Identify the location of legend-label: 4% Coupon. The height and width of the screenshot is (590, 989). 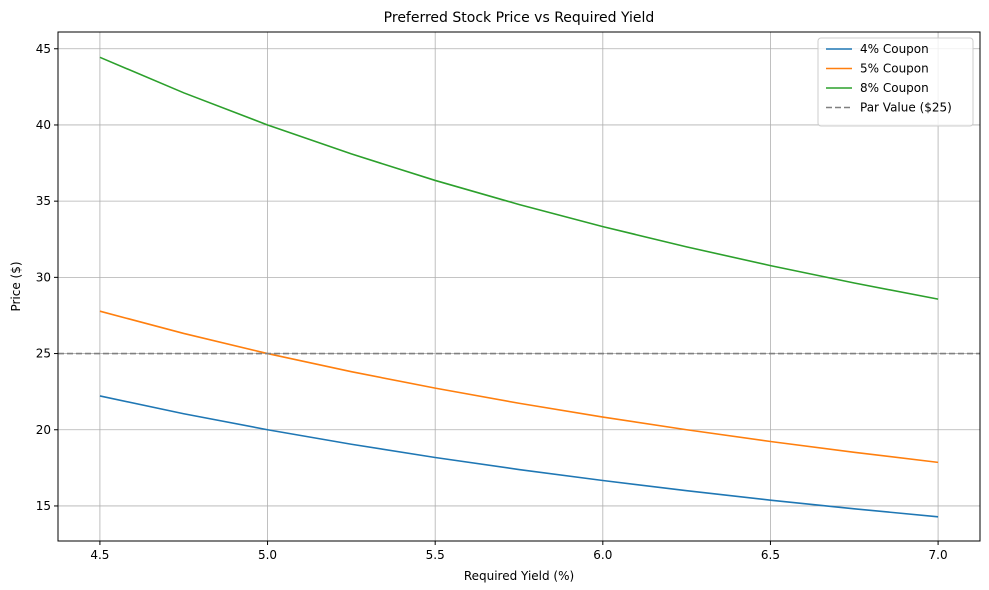
(894, 49).